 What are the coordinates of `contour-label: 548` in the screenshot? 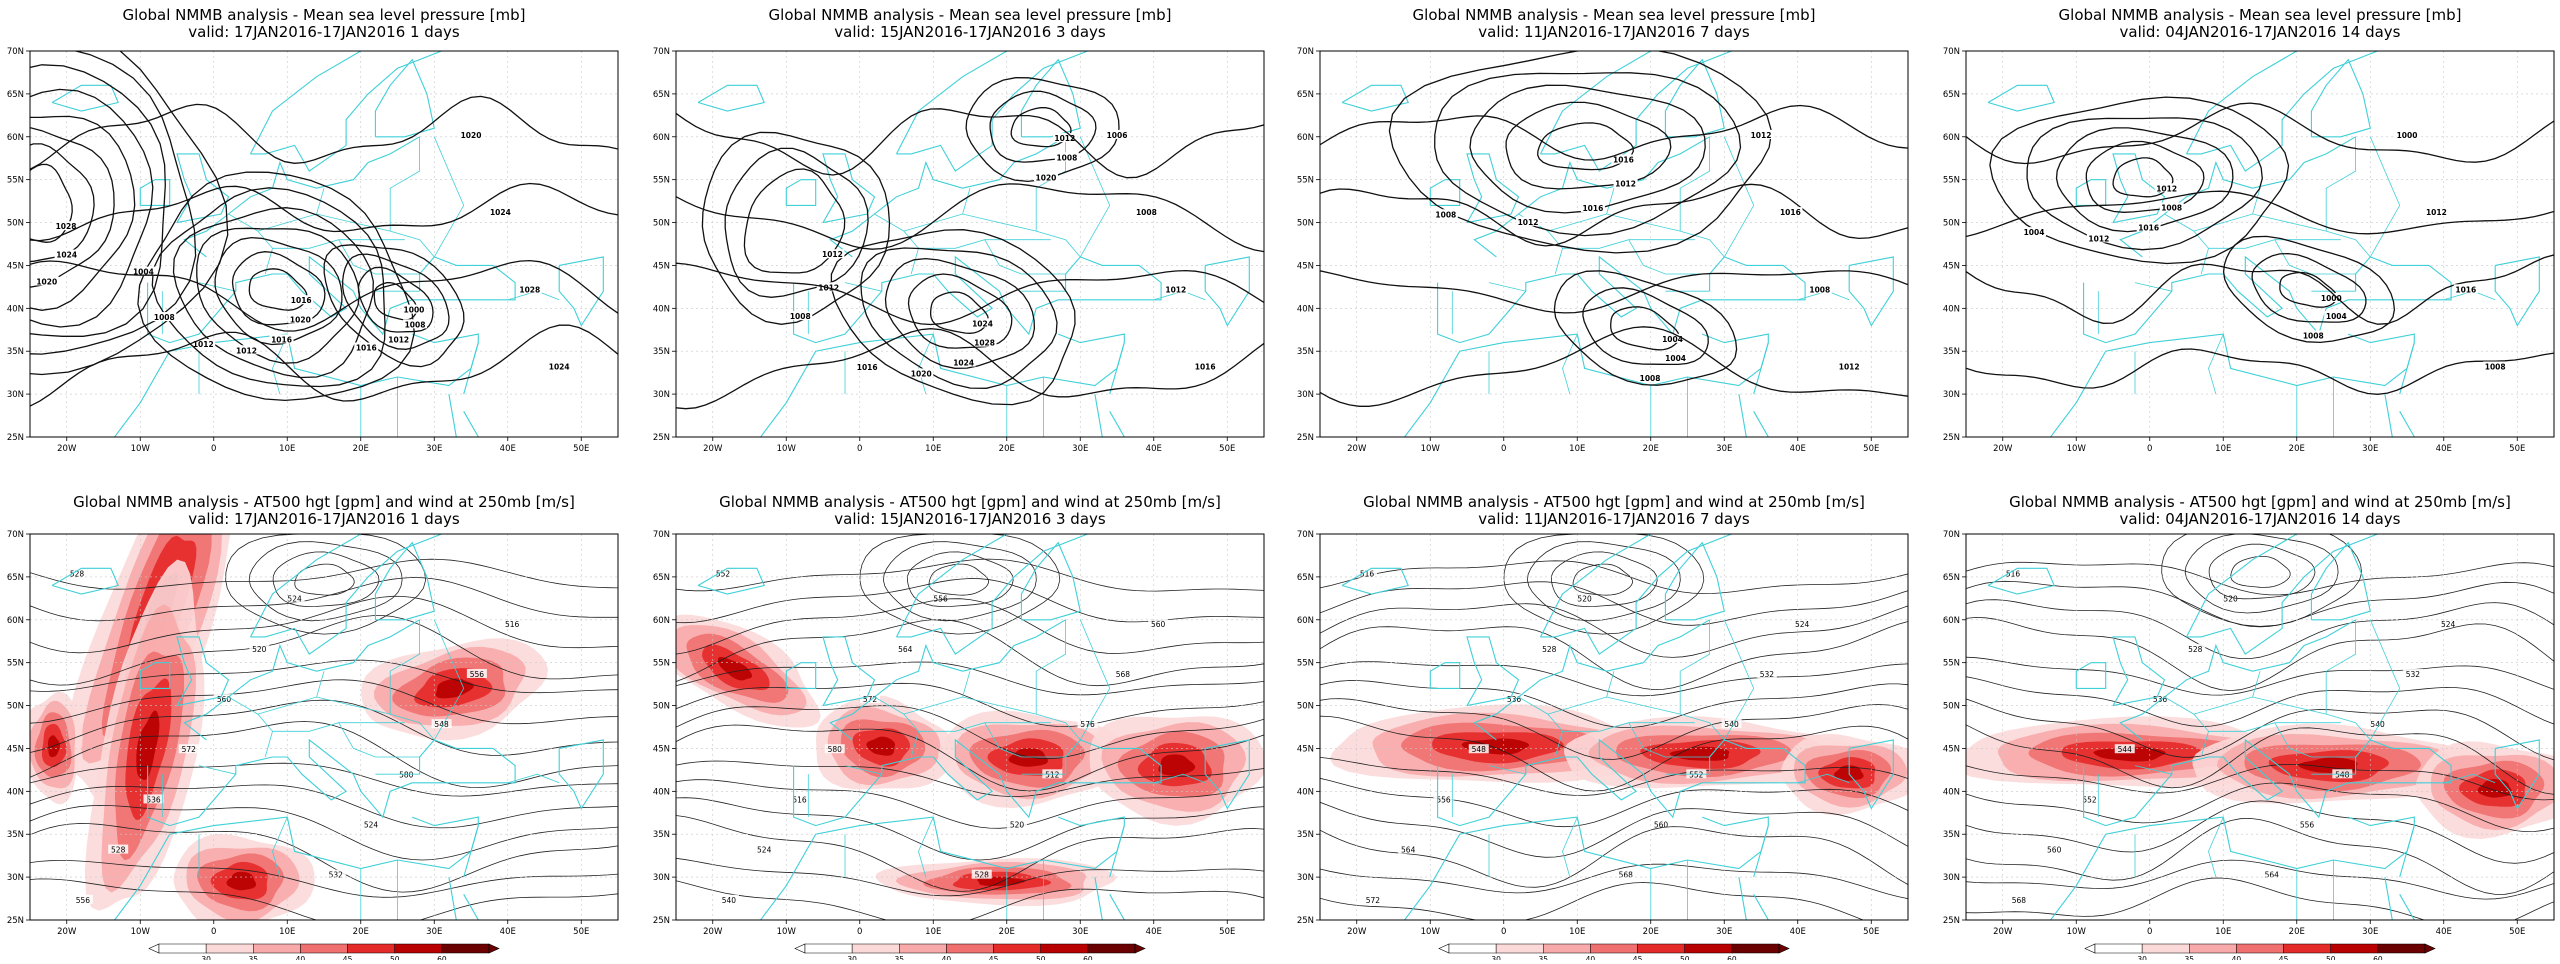 It's located at (2342, 774).